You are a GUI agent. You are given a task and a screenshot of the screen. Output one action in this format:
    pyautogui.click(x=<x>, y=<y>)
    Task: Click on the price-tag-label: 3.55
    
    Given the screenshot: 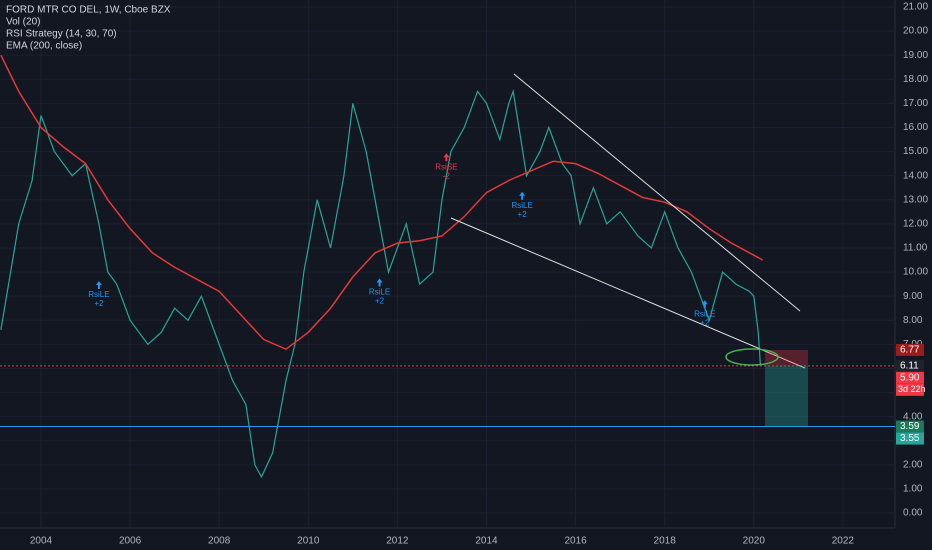 What is the action you would take?
    pyautogui.click(x=910, y=438)
    